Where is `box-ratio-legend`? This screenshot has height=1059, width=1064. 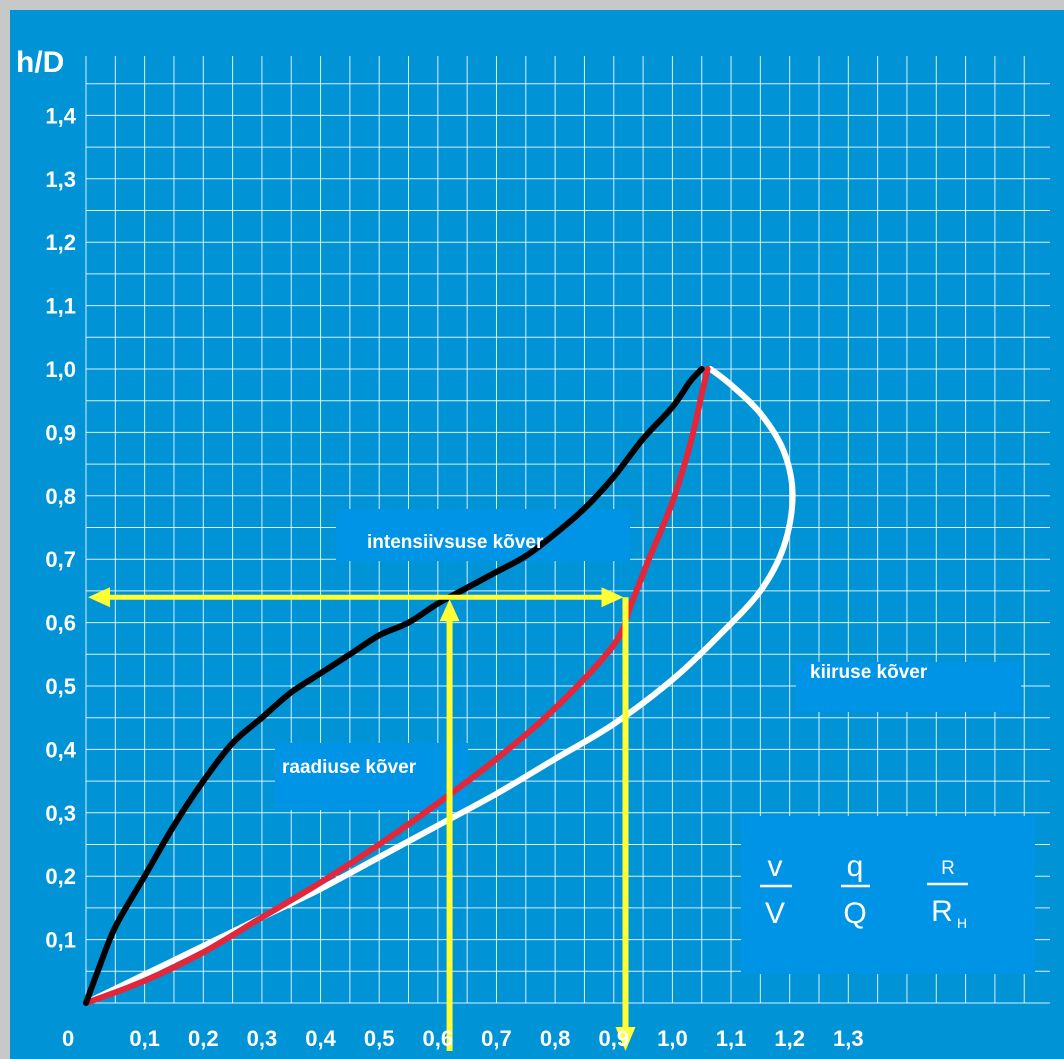 box-ratio-legend is located at coordinates (888, 895).